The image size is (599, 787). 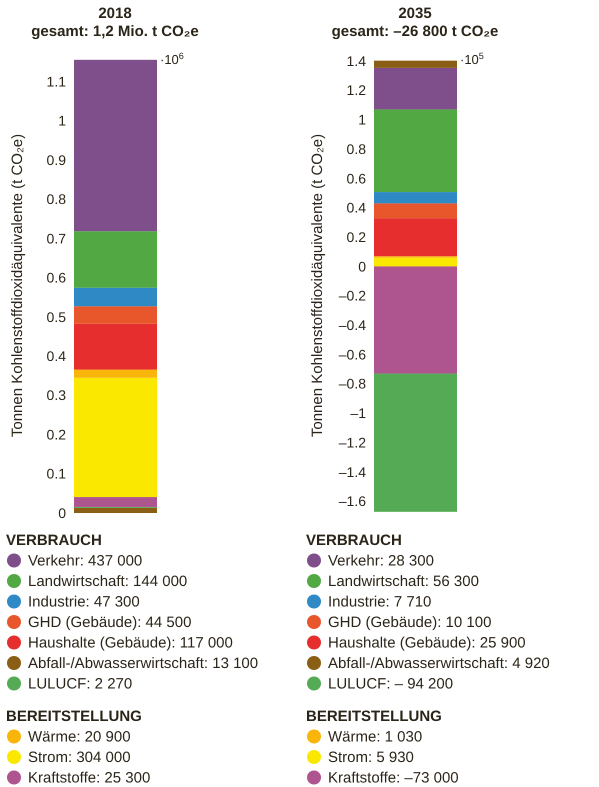 I want to click on y-tick-label: –0.8, so click(x=352, y=384).